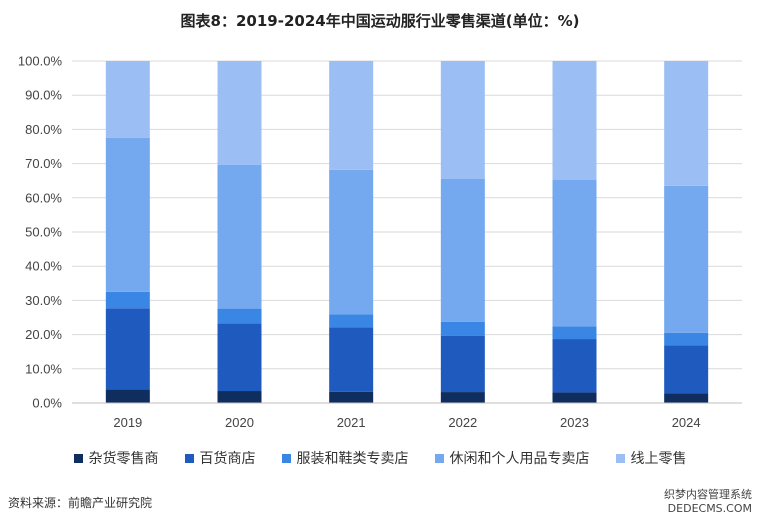 This screenshot has width=760, height=524. What do you see at coordinates (352, 459) in the screenshot?
I see `legend-label: 服装和鞋类专卖店` at bounding box center [352, 459].